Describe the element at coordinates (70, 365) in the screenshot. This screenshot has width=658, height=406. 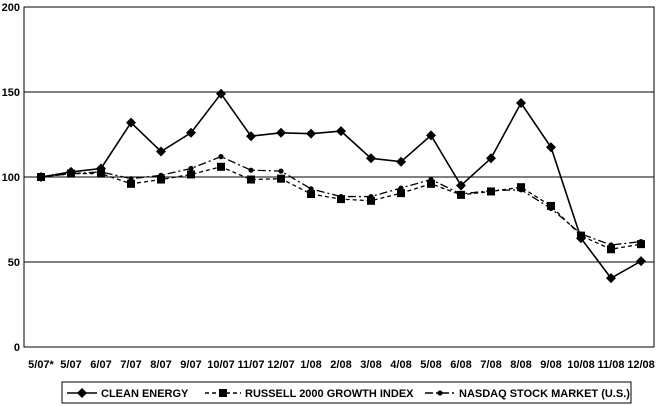
I see `x-tick-label: 5/07` at that location.